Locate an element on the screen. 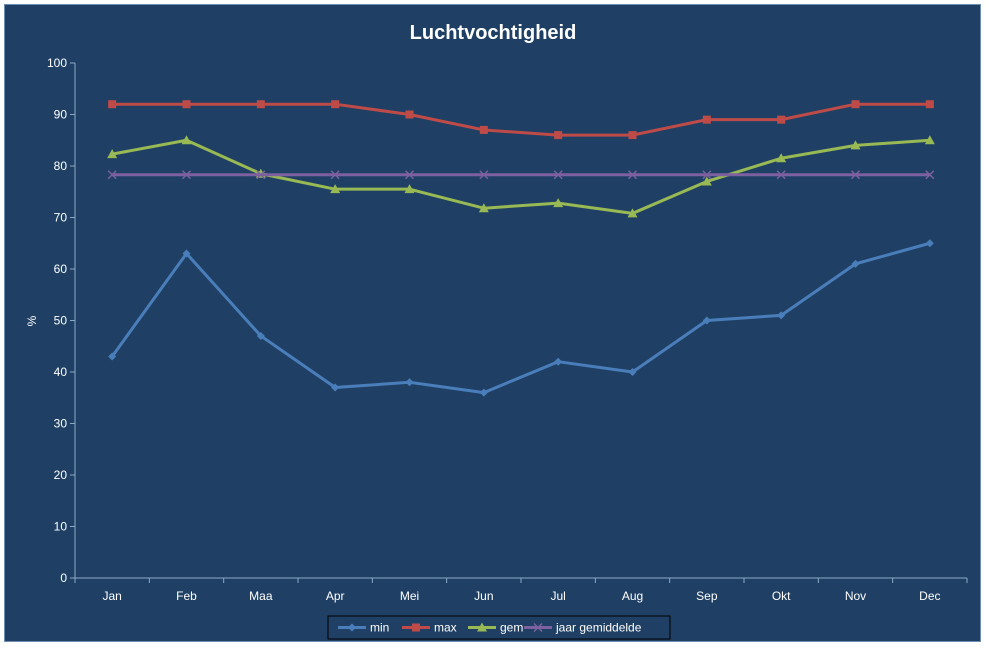 This screenshot has width=987, height=648. y-tick-label: 40 is located at coordinates (61, 372).